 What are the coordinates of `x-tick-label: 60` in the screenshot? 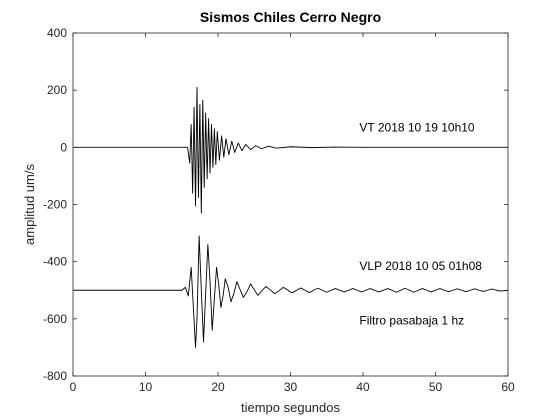 It's located at (508, 387).